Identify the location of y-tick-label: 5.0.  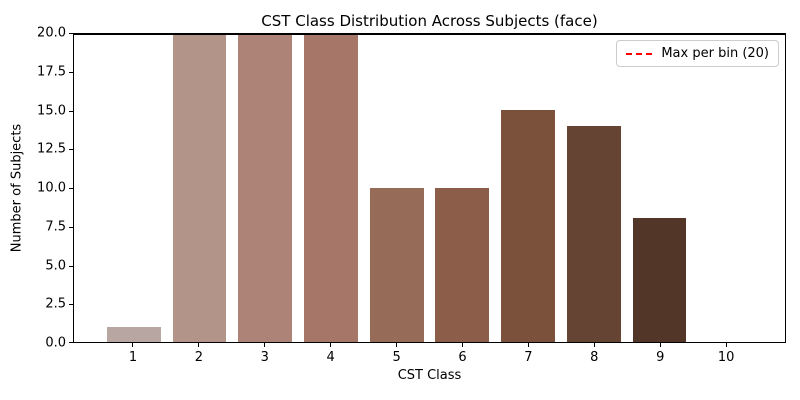
(55, 265).